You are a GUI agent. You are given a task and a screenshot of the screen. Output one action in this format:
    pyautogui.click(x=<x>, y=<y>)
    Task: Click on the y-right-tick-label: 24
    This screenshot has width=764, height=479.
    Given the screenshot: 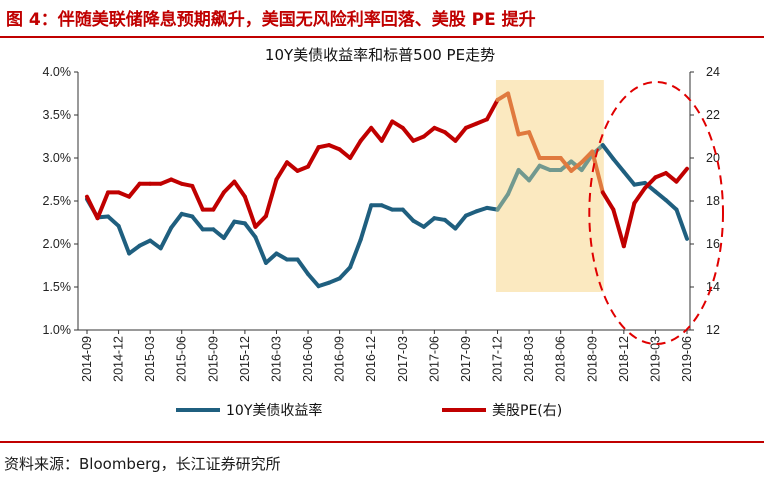 What is the action you would take?
    pyautogui.click(x=713, y=72)
    